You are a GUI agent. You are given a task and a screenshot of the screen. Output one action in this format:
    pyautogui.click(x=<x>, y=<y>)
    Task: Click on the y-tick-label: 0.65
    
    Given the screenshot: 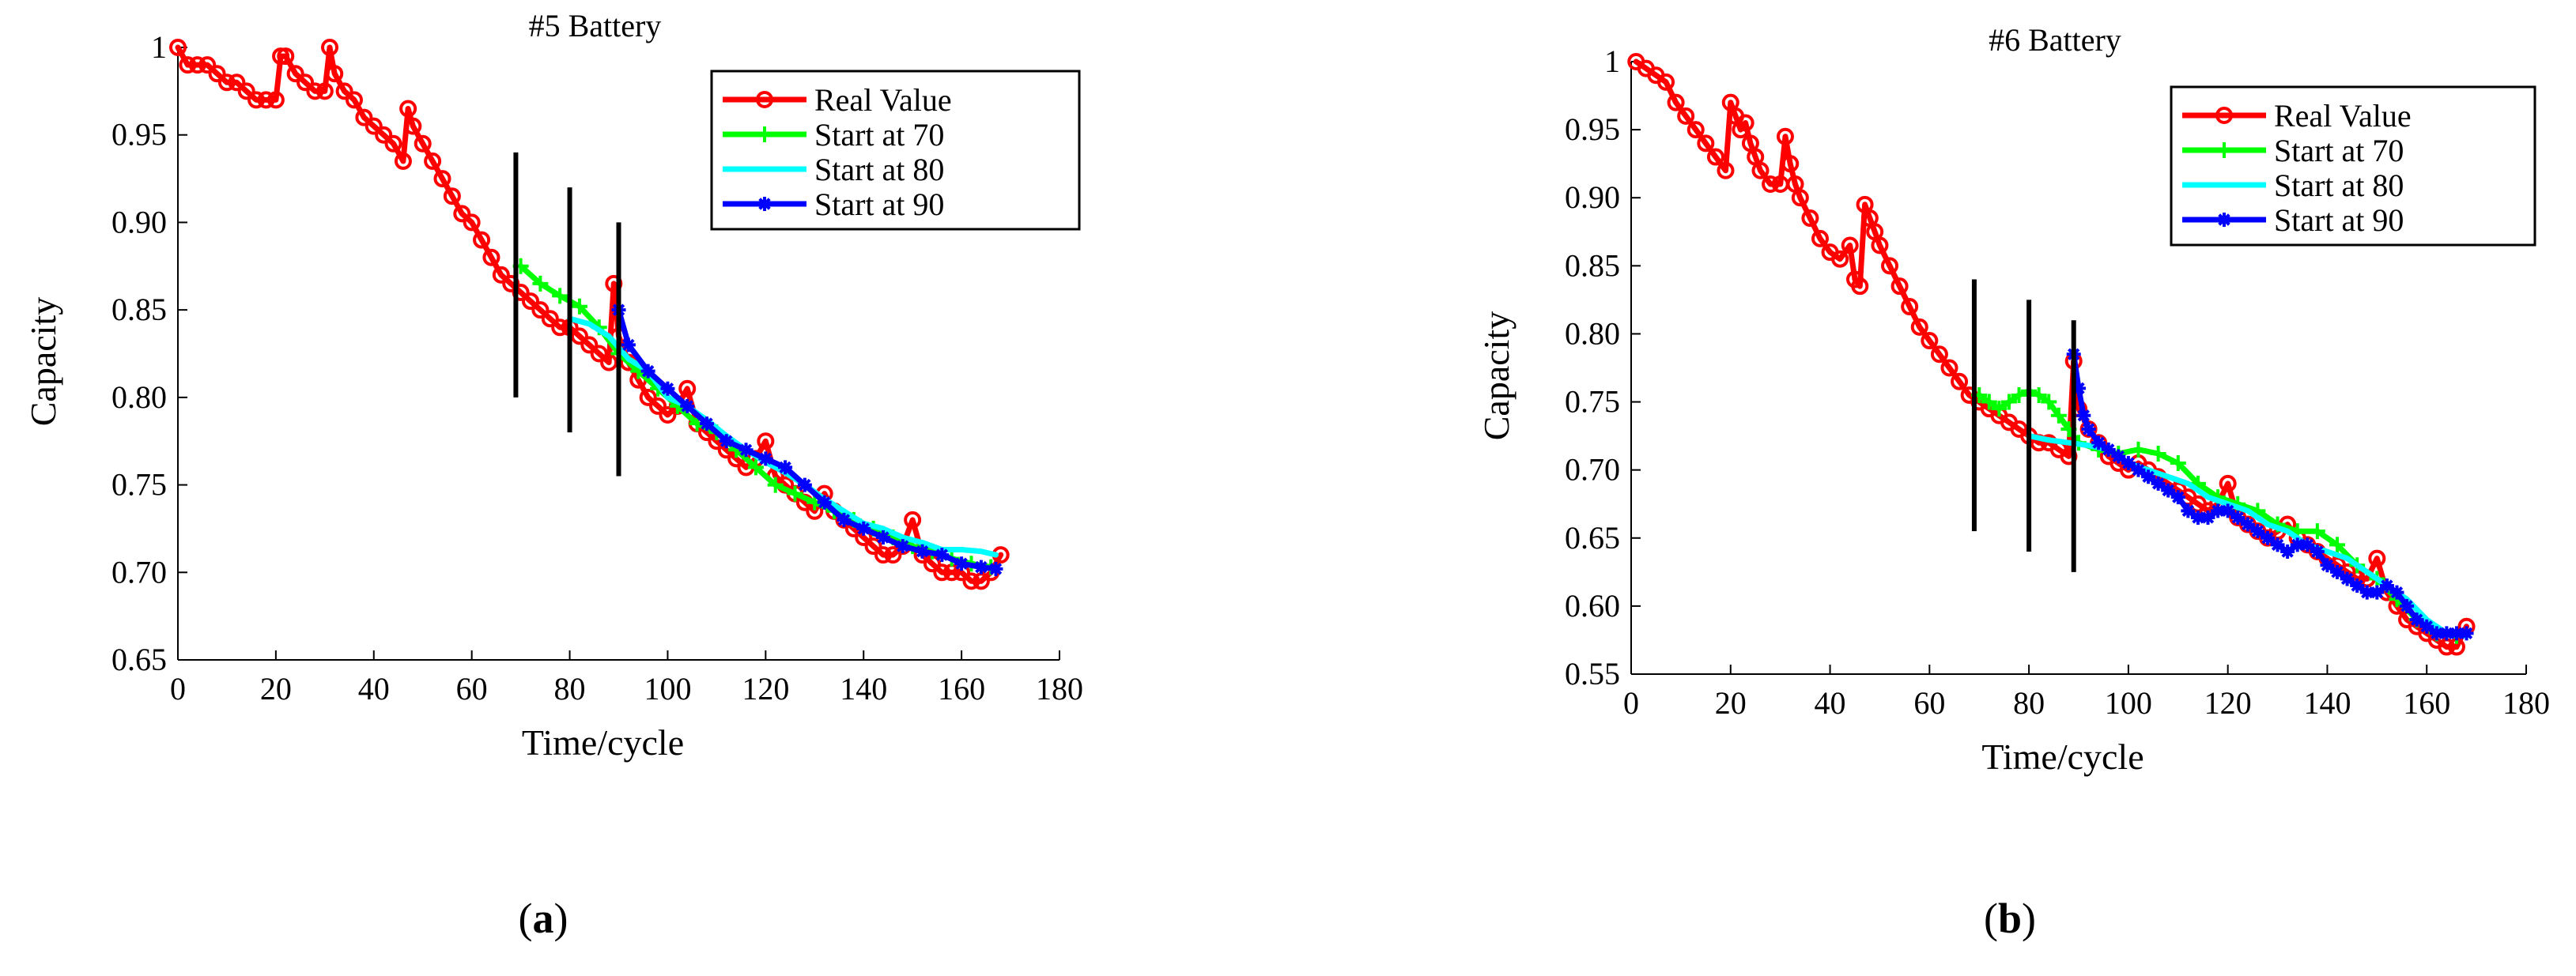 What is the action you would take?
    pyautogui.click(x=139, y=659)
    